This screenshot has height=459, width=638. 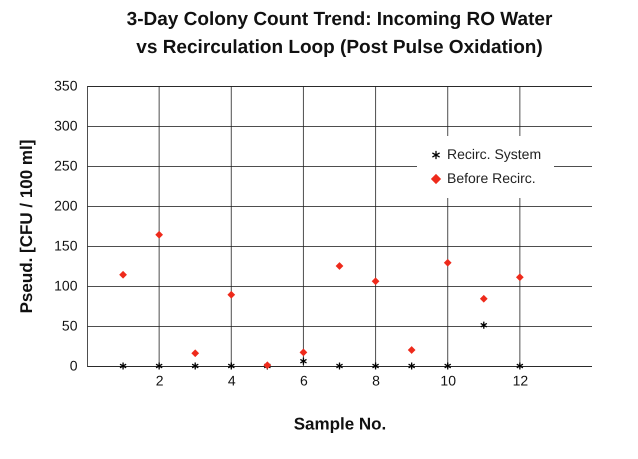 What do you see at coordinates (66, 86) in the screenshot?
I see `y-tick-label: 350` at bounding box center [66, 86].